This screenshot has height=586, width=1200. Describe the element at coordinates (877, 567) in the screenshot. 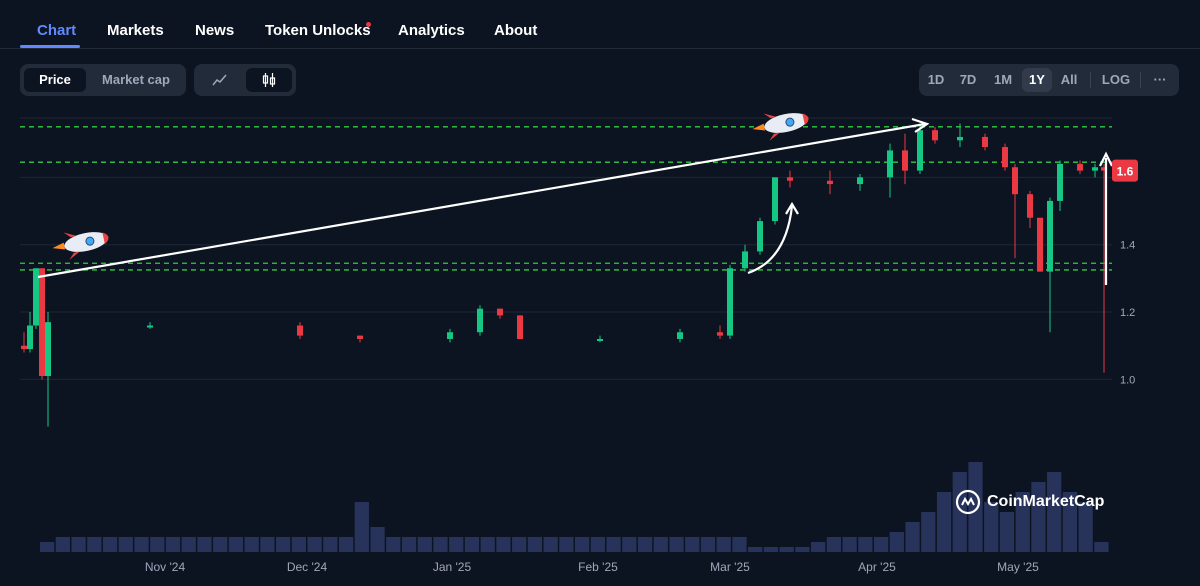

I see `x-tick-label: Apr '25` at that location.